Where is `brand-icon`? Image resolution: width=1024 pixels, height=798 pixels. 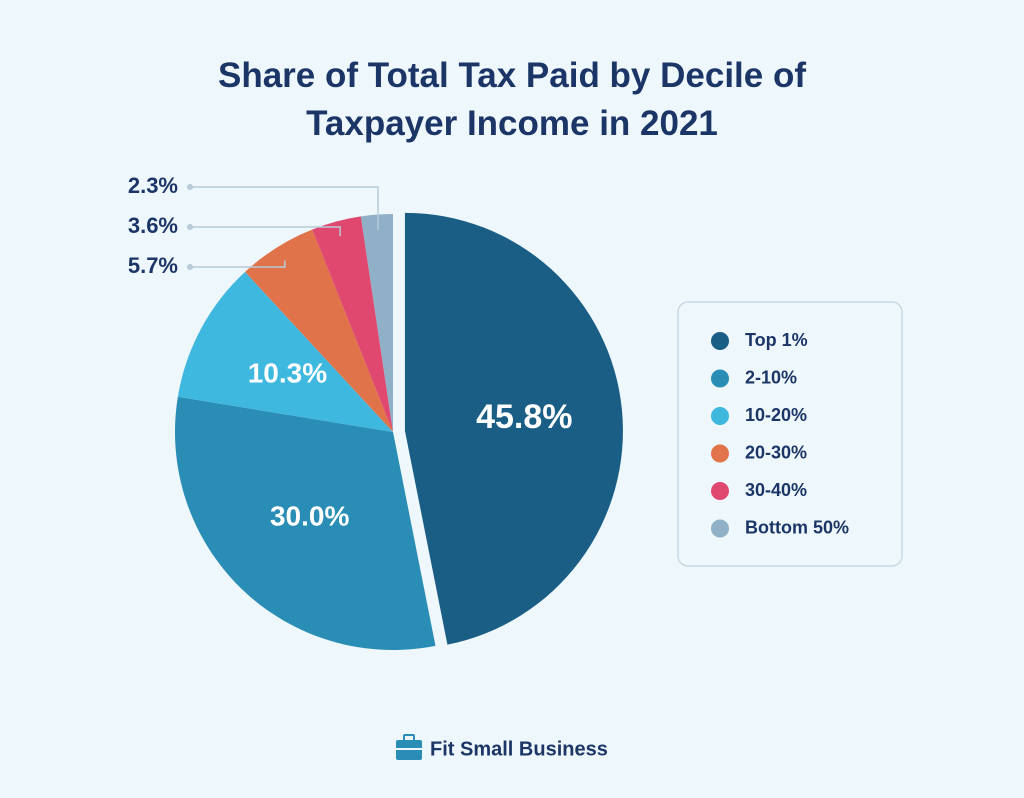 brand-icon is located at coordinates (409, 747).